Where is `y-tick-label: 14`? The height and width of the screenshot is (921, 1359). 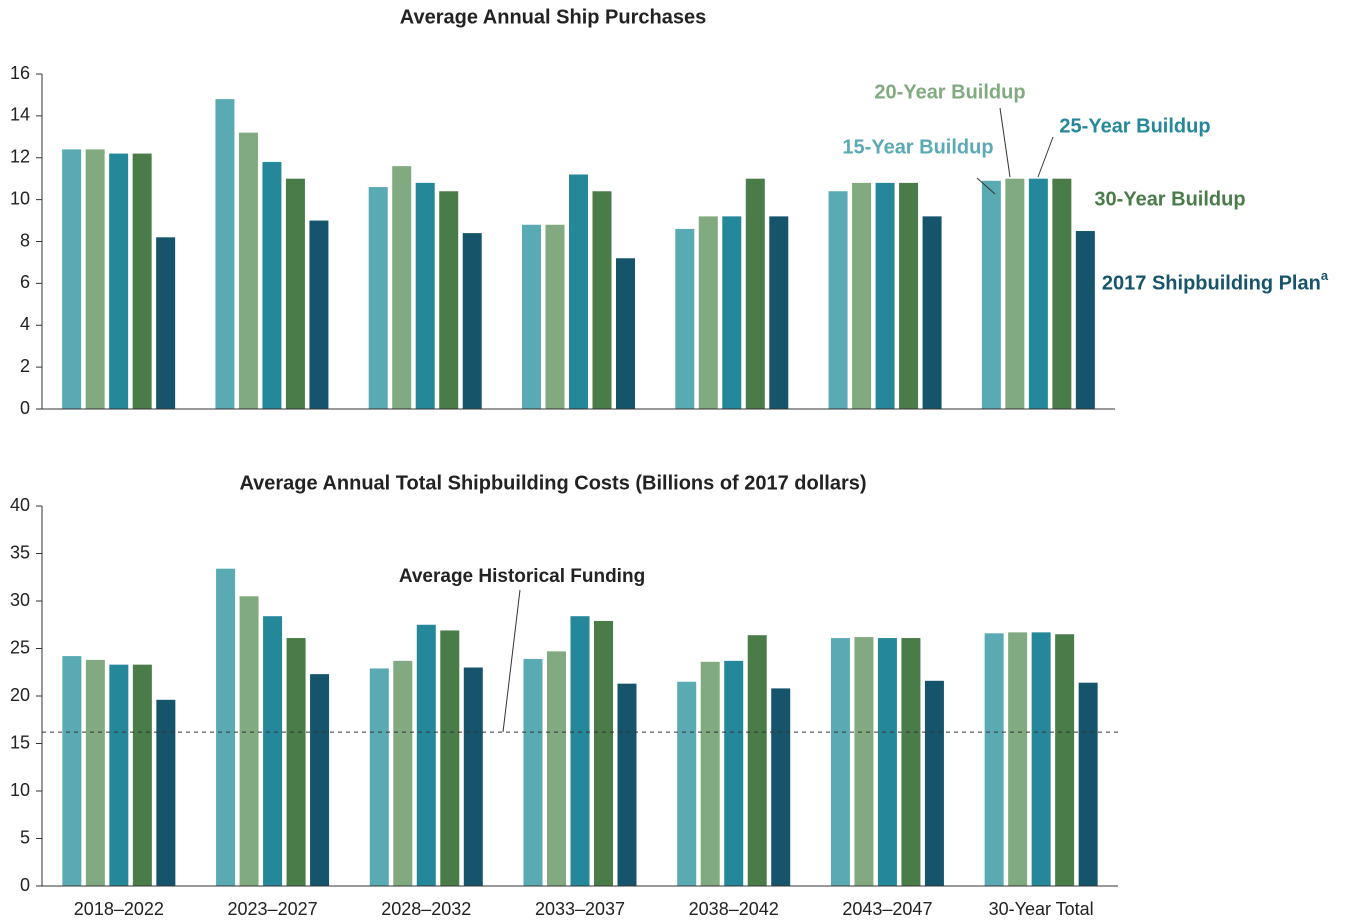
y-tick-label: 14 is located at coordinates (20, 115).